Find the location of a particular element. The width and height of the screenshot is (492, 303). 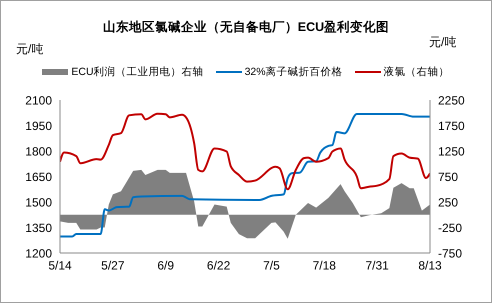

chart-title: 山东地区氯碱企业（无自备电厂）ECU盈利变化图 is located at coordinates (246, 27).